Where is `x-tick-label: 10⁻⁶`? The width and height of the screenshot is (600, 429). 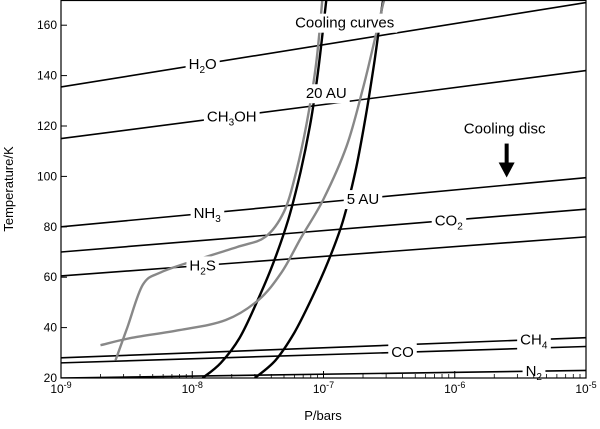 x-tick-label: 10⁻⁶ is located at coordinates (454, 388).